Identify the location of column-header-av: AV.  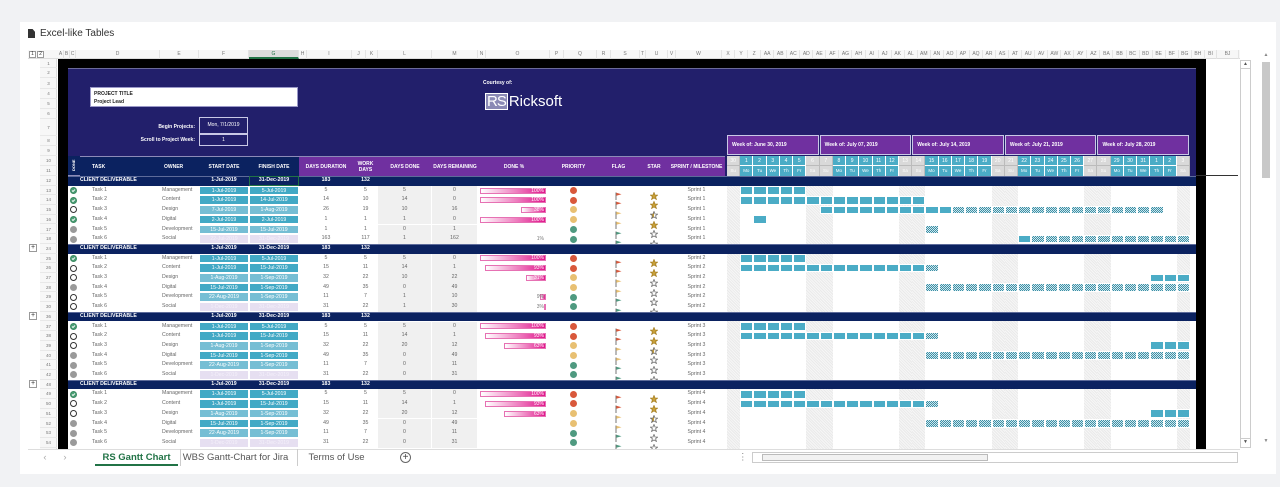
(1042, 54).